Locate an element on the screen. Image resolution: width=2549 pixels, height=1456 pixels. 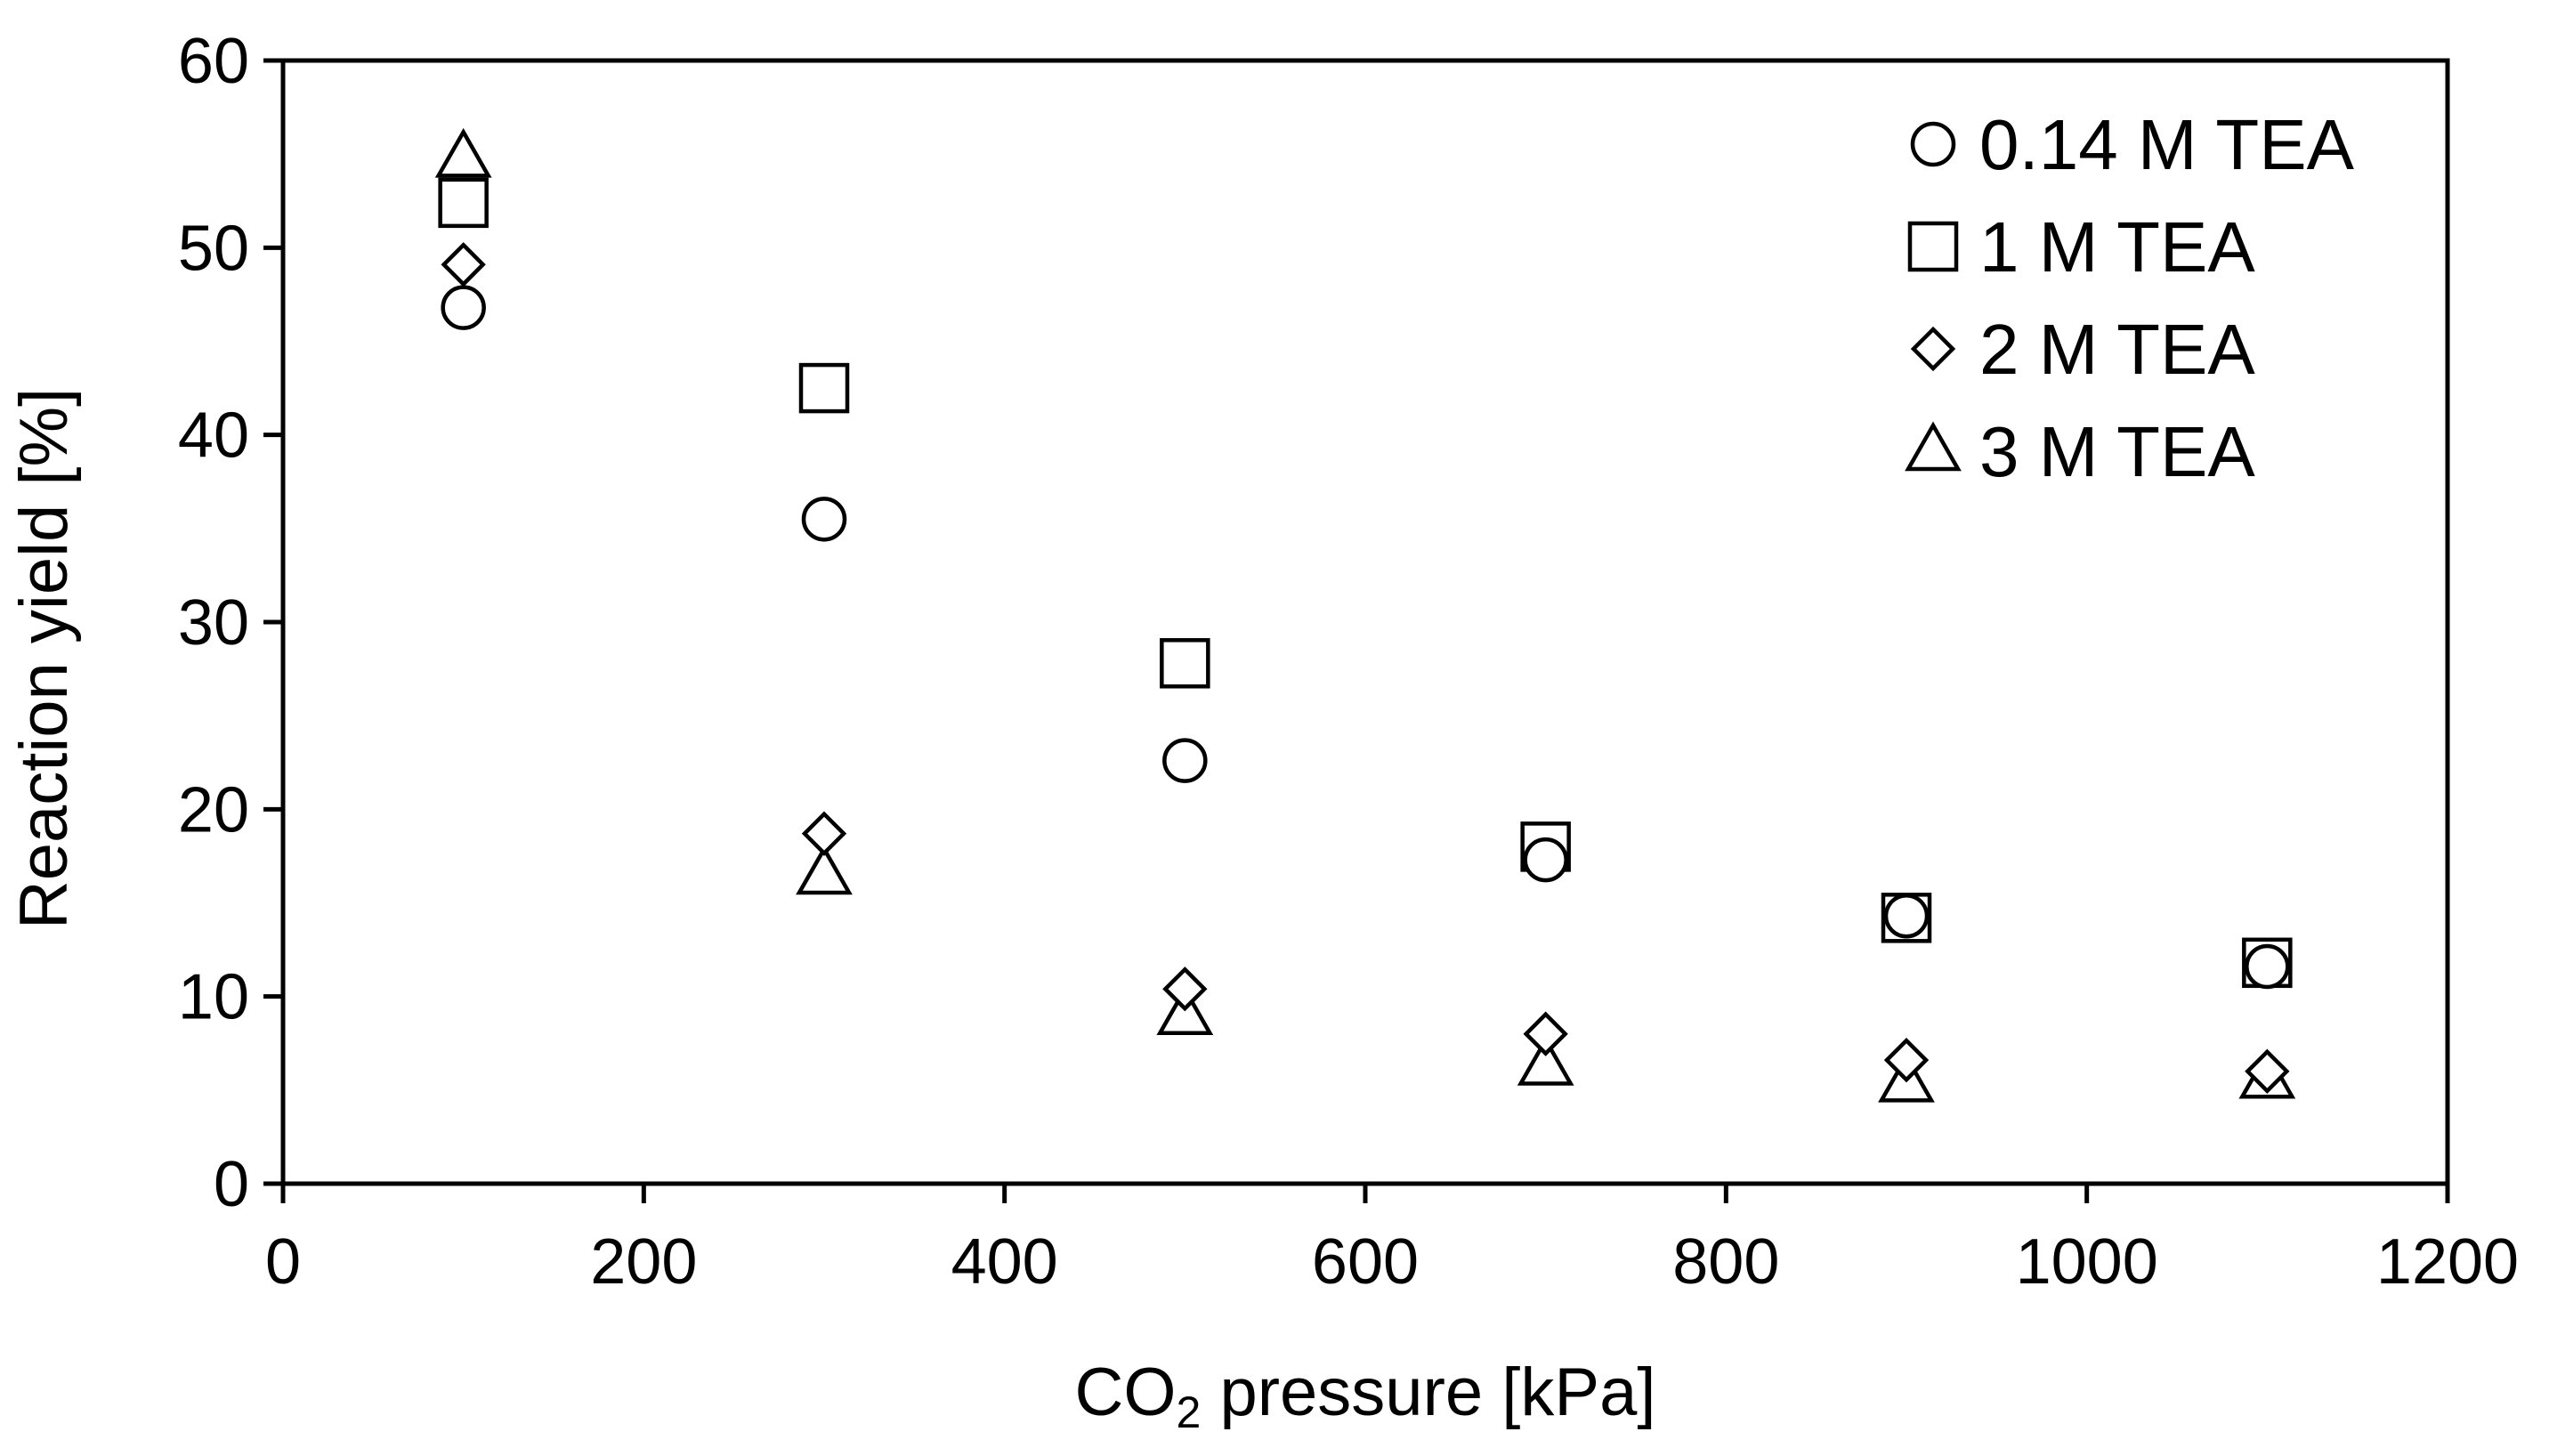
x-tick-label: 1000 is located at coordinates (2087, 1262).